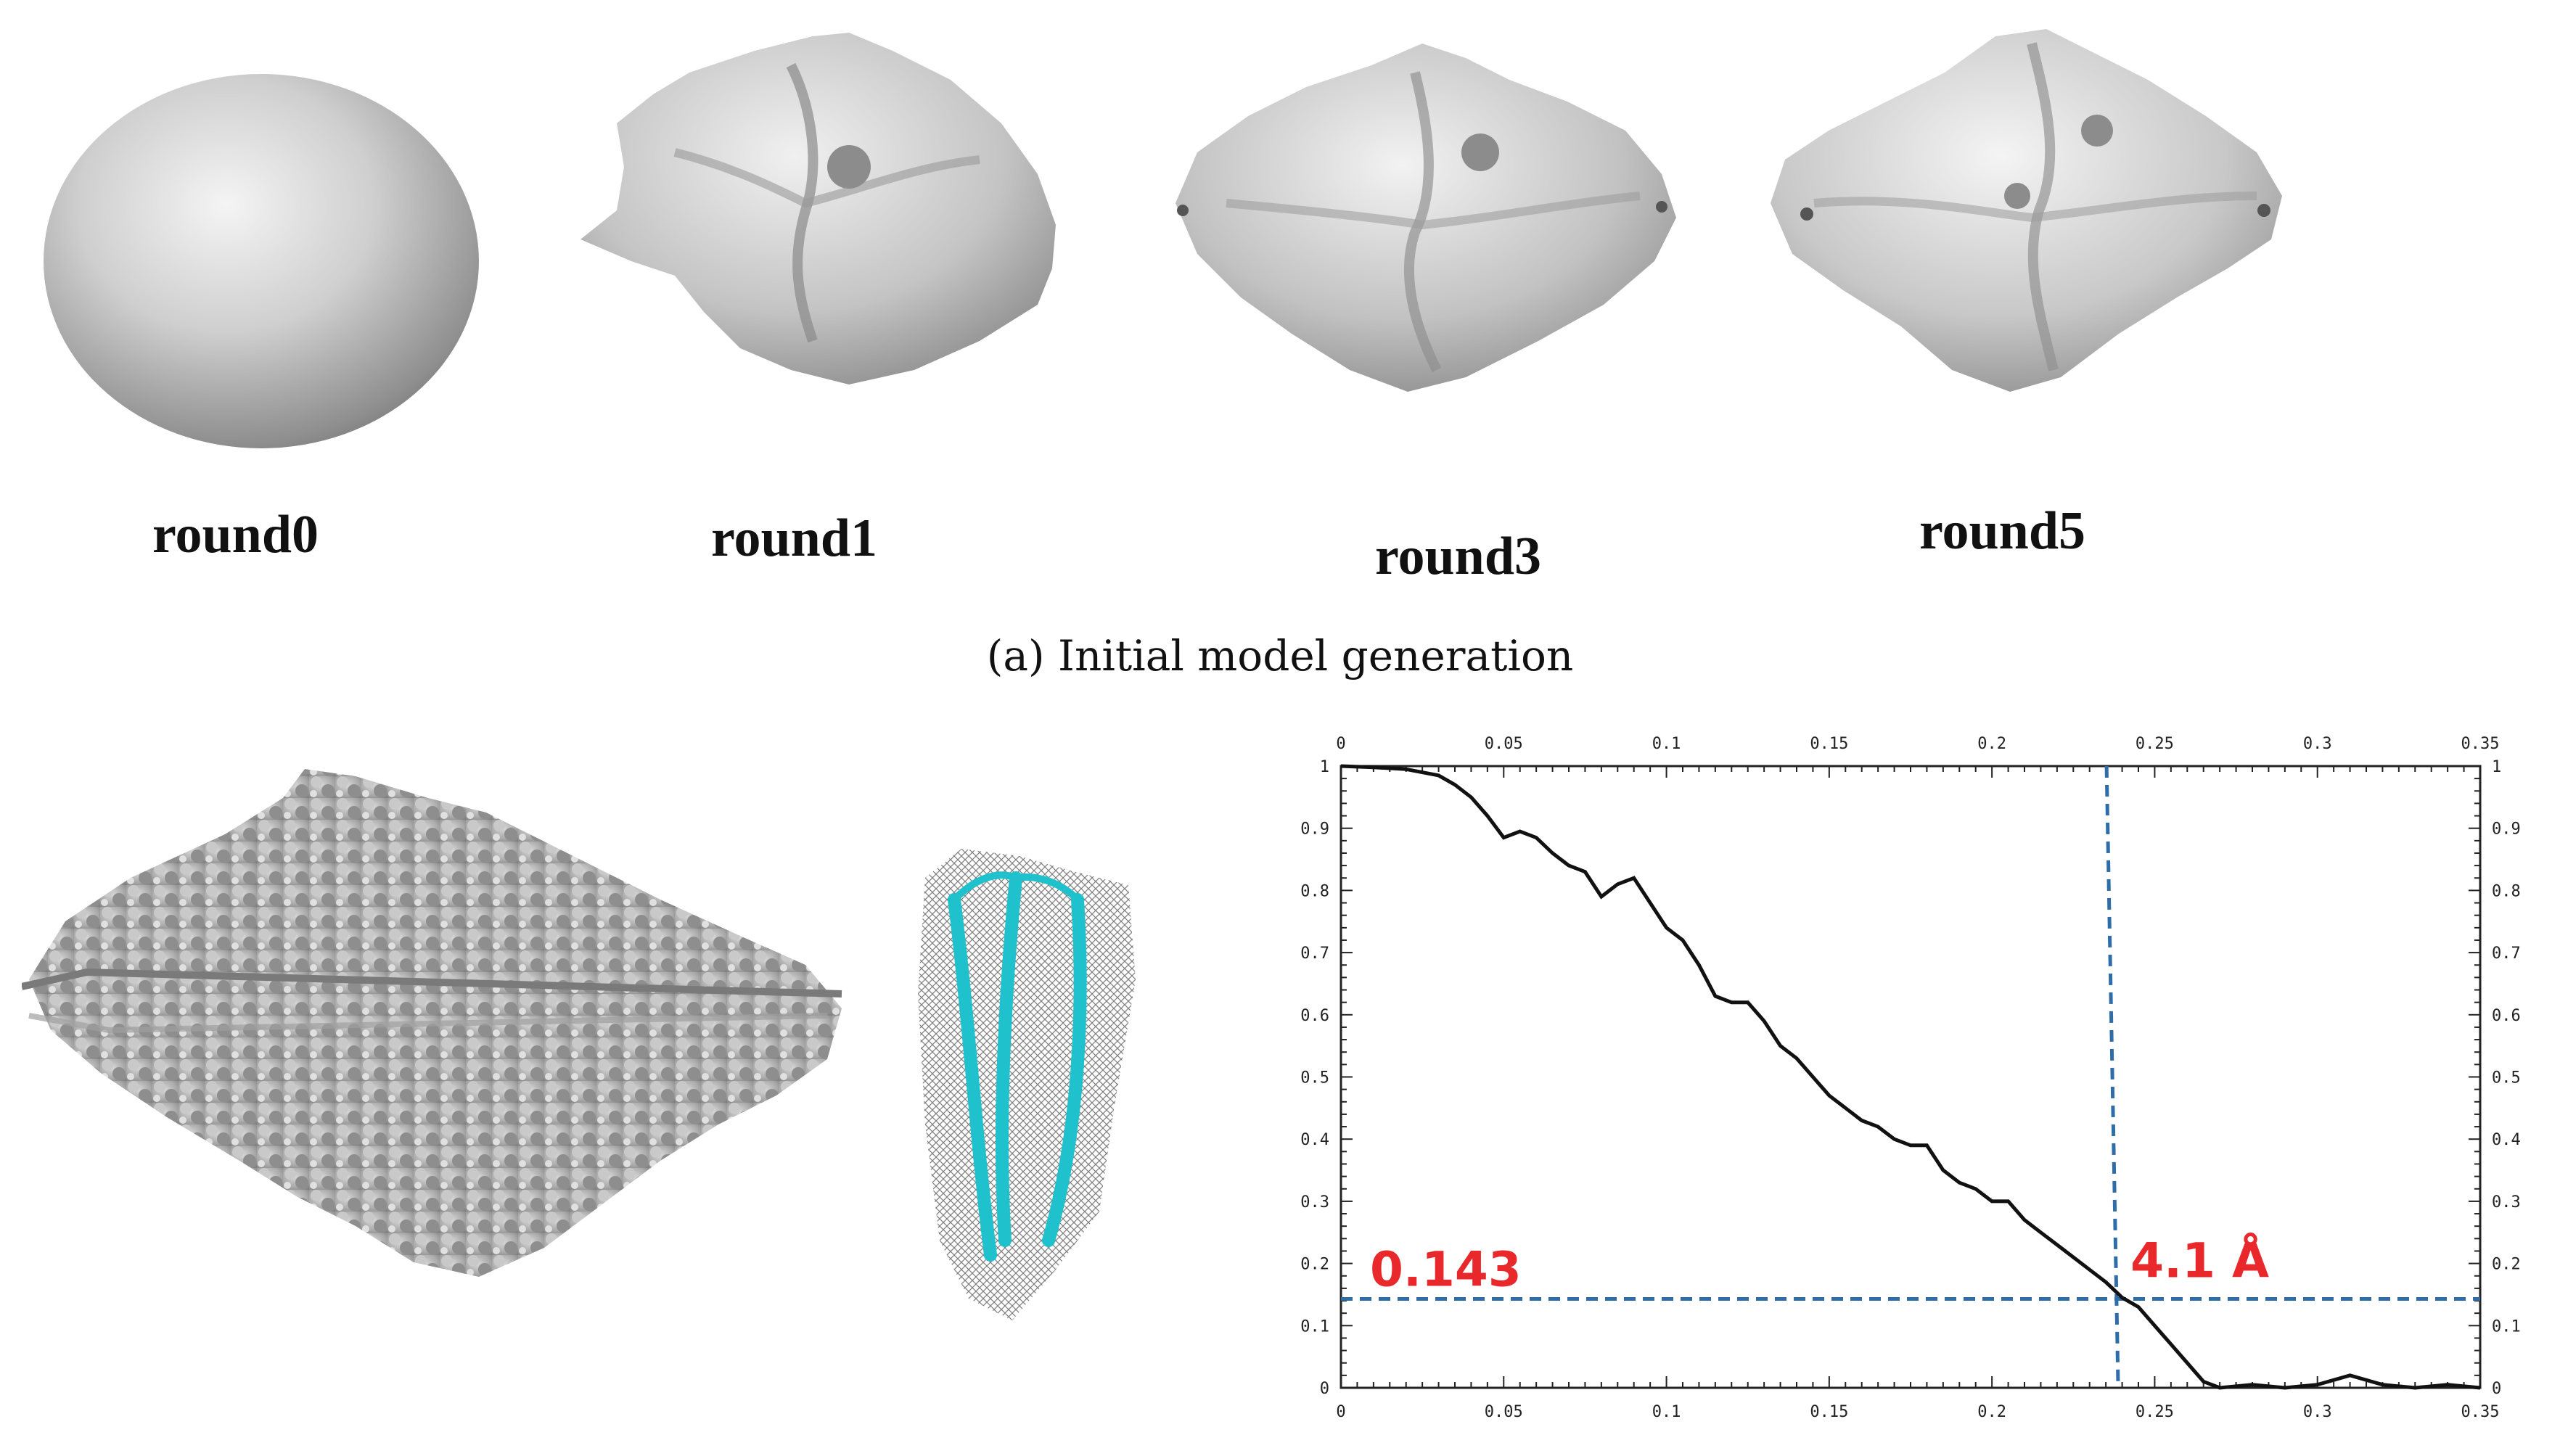  I want to click on y-axis-left: 0 0.1 0.2 0.3 0.4 0.5 0.6 0.7 0.8 0.9 1, so click(1326, 1078).